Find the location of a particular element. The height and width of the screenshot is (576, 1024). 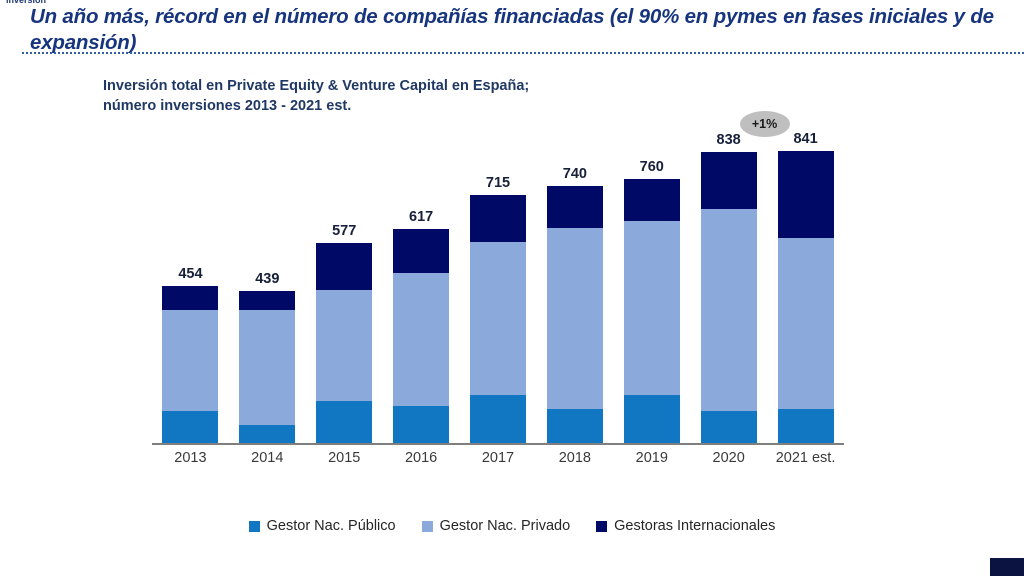

x-axis-label: 2020 is located at coordinates (728, 458).